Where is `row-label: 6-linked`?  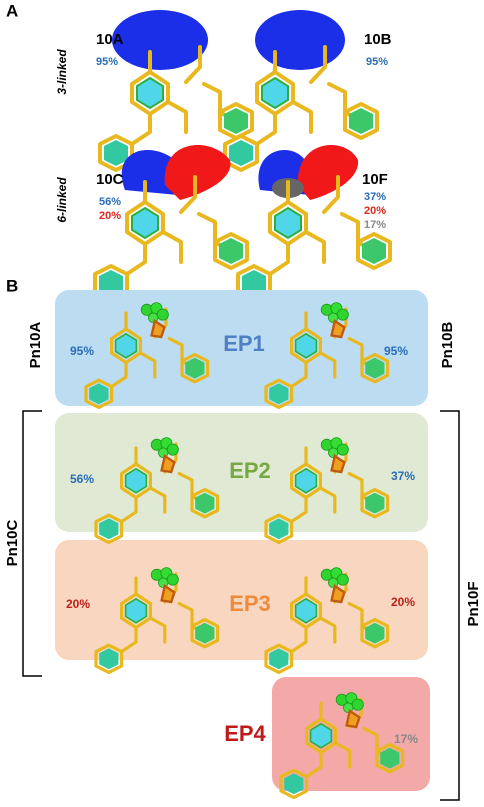
row-label: 6-linked is located at coordinates (62, 200).